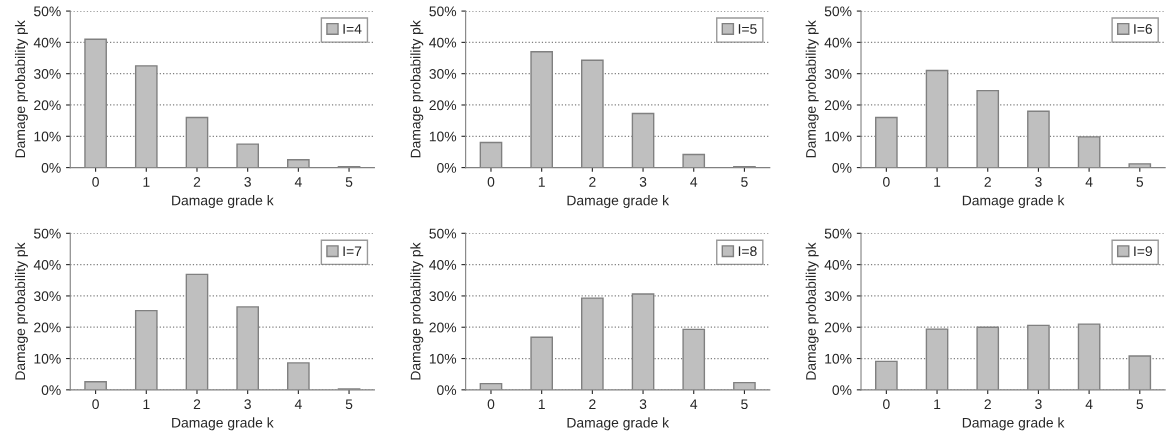  Describe the element at coordinates (1143, 29) in the screenshot. I see `legend-label: I=6` at that location.